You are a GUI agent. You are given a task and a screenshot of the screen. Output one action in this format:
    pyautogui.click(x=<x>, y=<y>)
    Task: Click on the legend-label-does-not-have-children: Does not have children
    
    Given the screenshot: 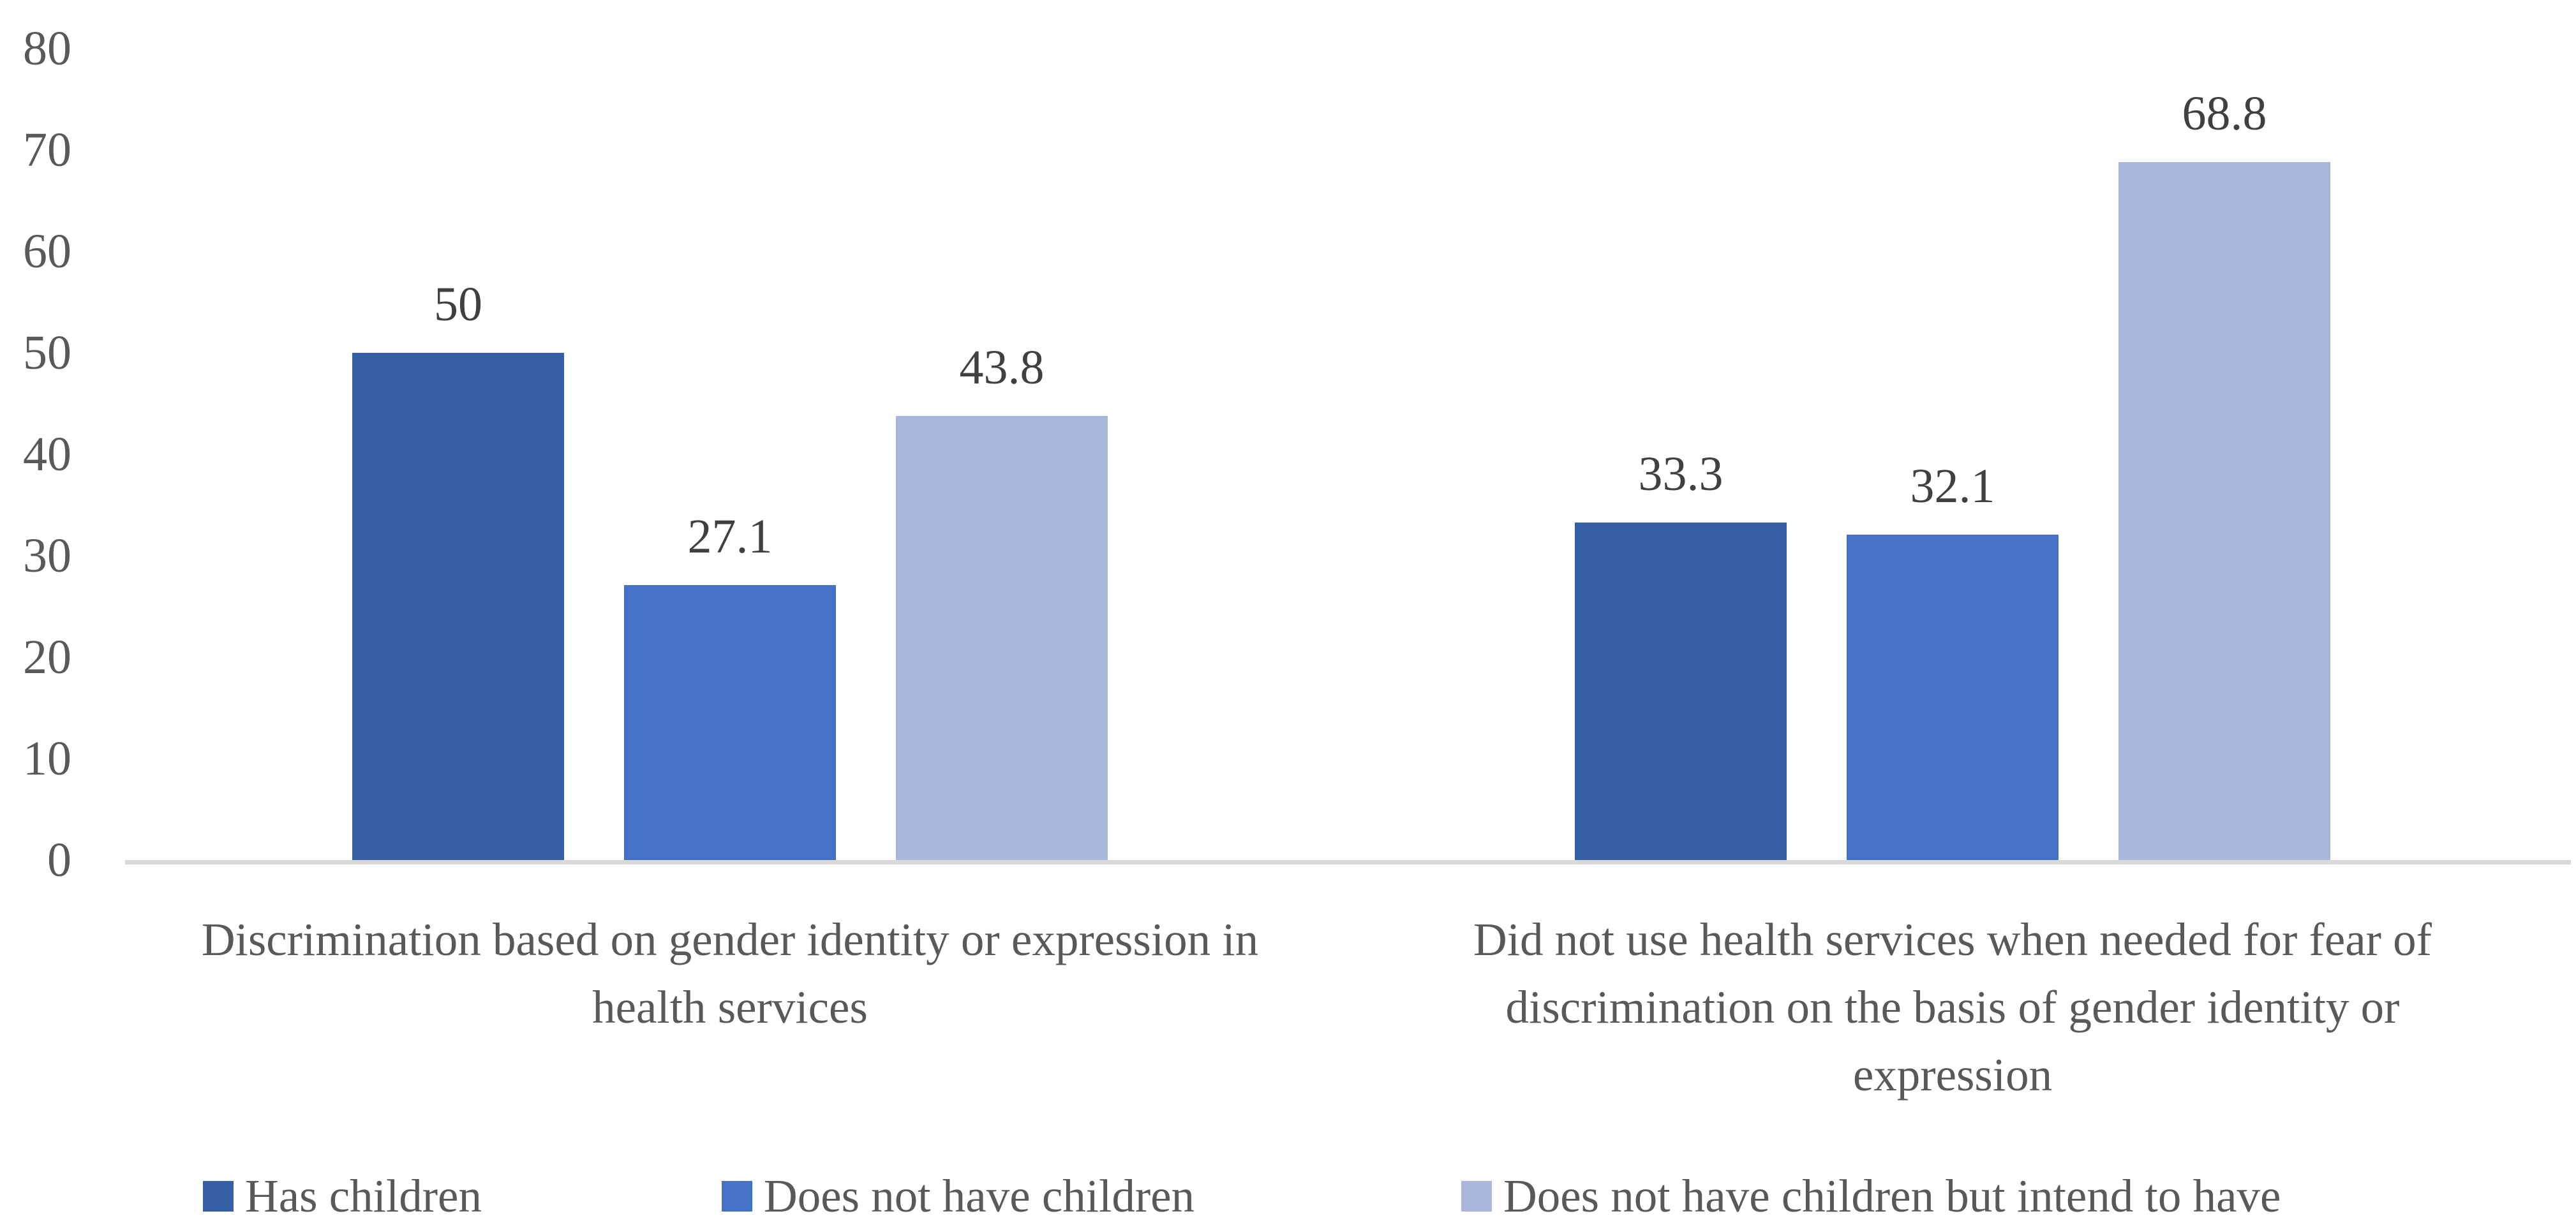 What is the action you would take?
    pyautogui.click(x=979, y=1196)
    